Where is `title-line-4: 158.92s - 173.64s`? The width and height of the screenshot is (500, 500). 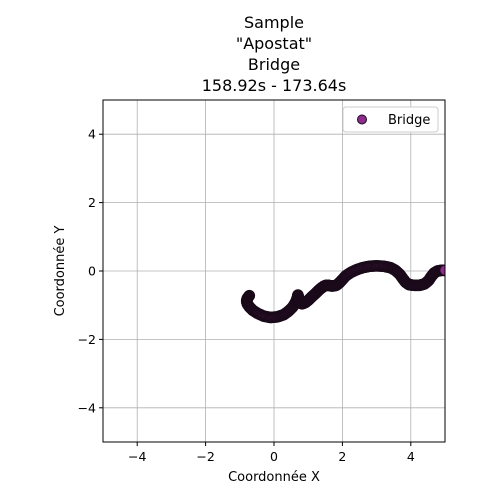 title-line-4: 158.92s - 173.64s is located at coordinates (274, 85).